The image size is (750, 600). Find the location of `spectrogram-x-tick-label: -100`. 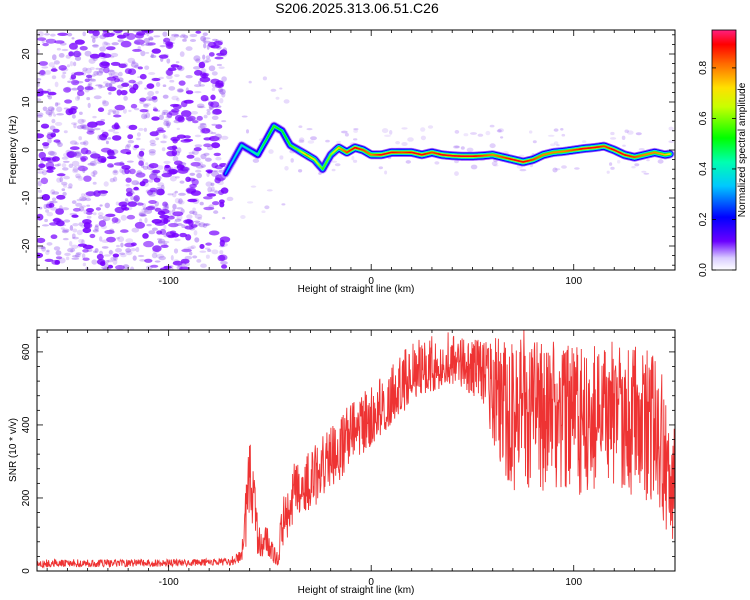

spectrogram-x-tick-label: -100 is located at coordinates (169, 281).